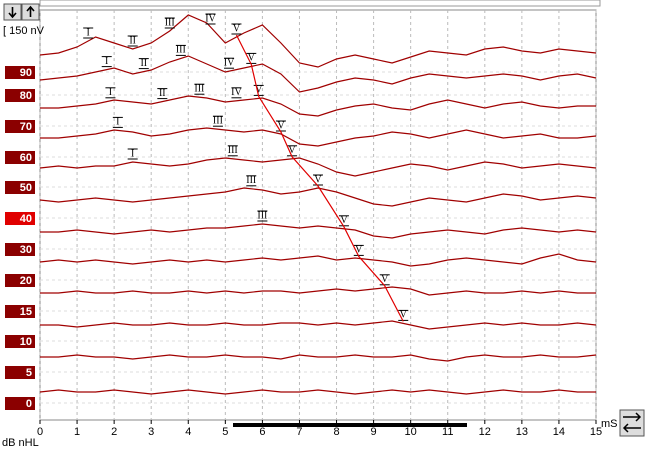 This screenshot has width=648, height=450. What do you see at coordinates (21, 12) in the screenshot?
I see `scale-buttons` at bounding box center [21, 12].